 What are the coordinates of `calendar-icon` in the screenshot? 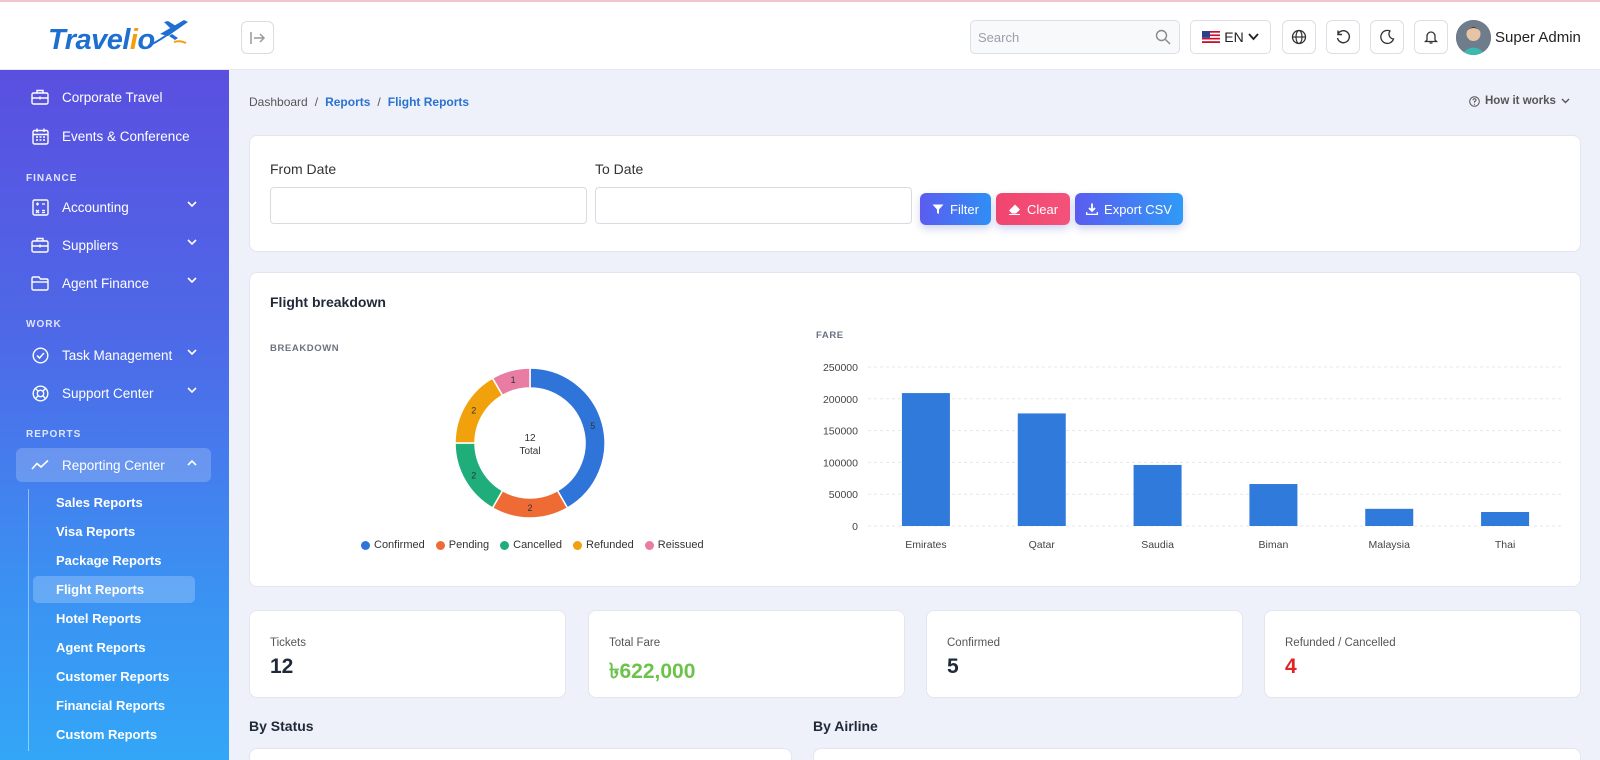 It's located at (40, 136).